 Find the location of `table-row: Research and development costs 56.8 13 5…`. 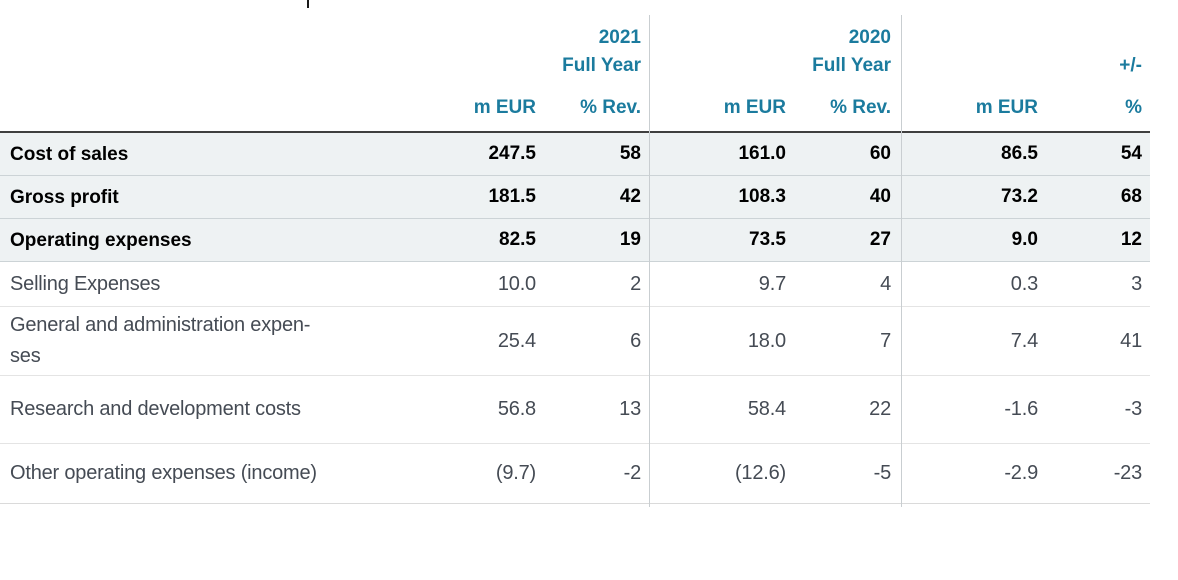

table-row: Research and development costs 56.8 13 5… is located at coordinates (575, 410).